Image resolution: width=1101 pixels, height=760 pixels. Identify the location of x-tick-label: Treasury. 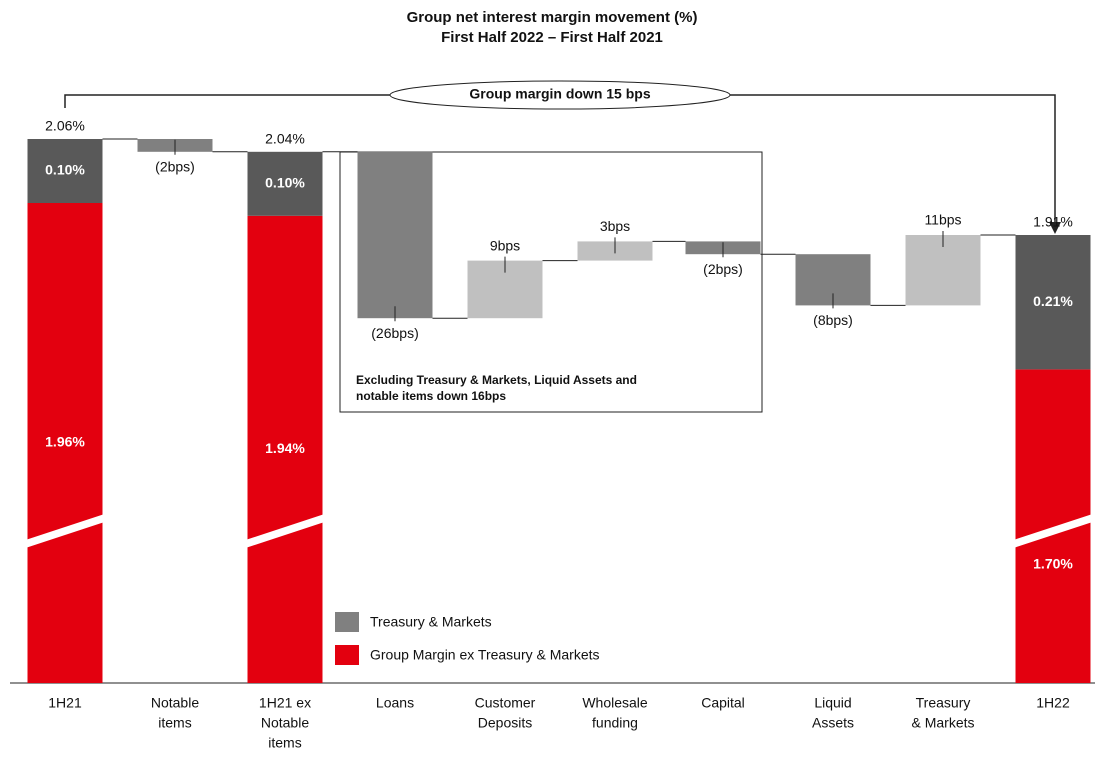
(943, 703).